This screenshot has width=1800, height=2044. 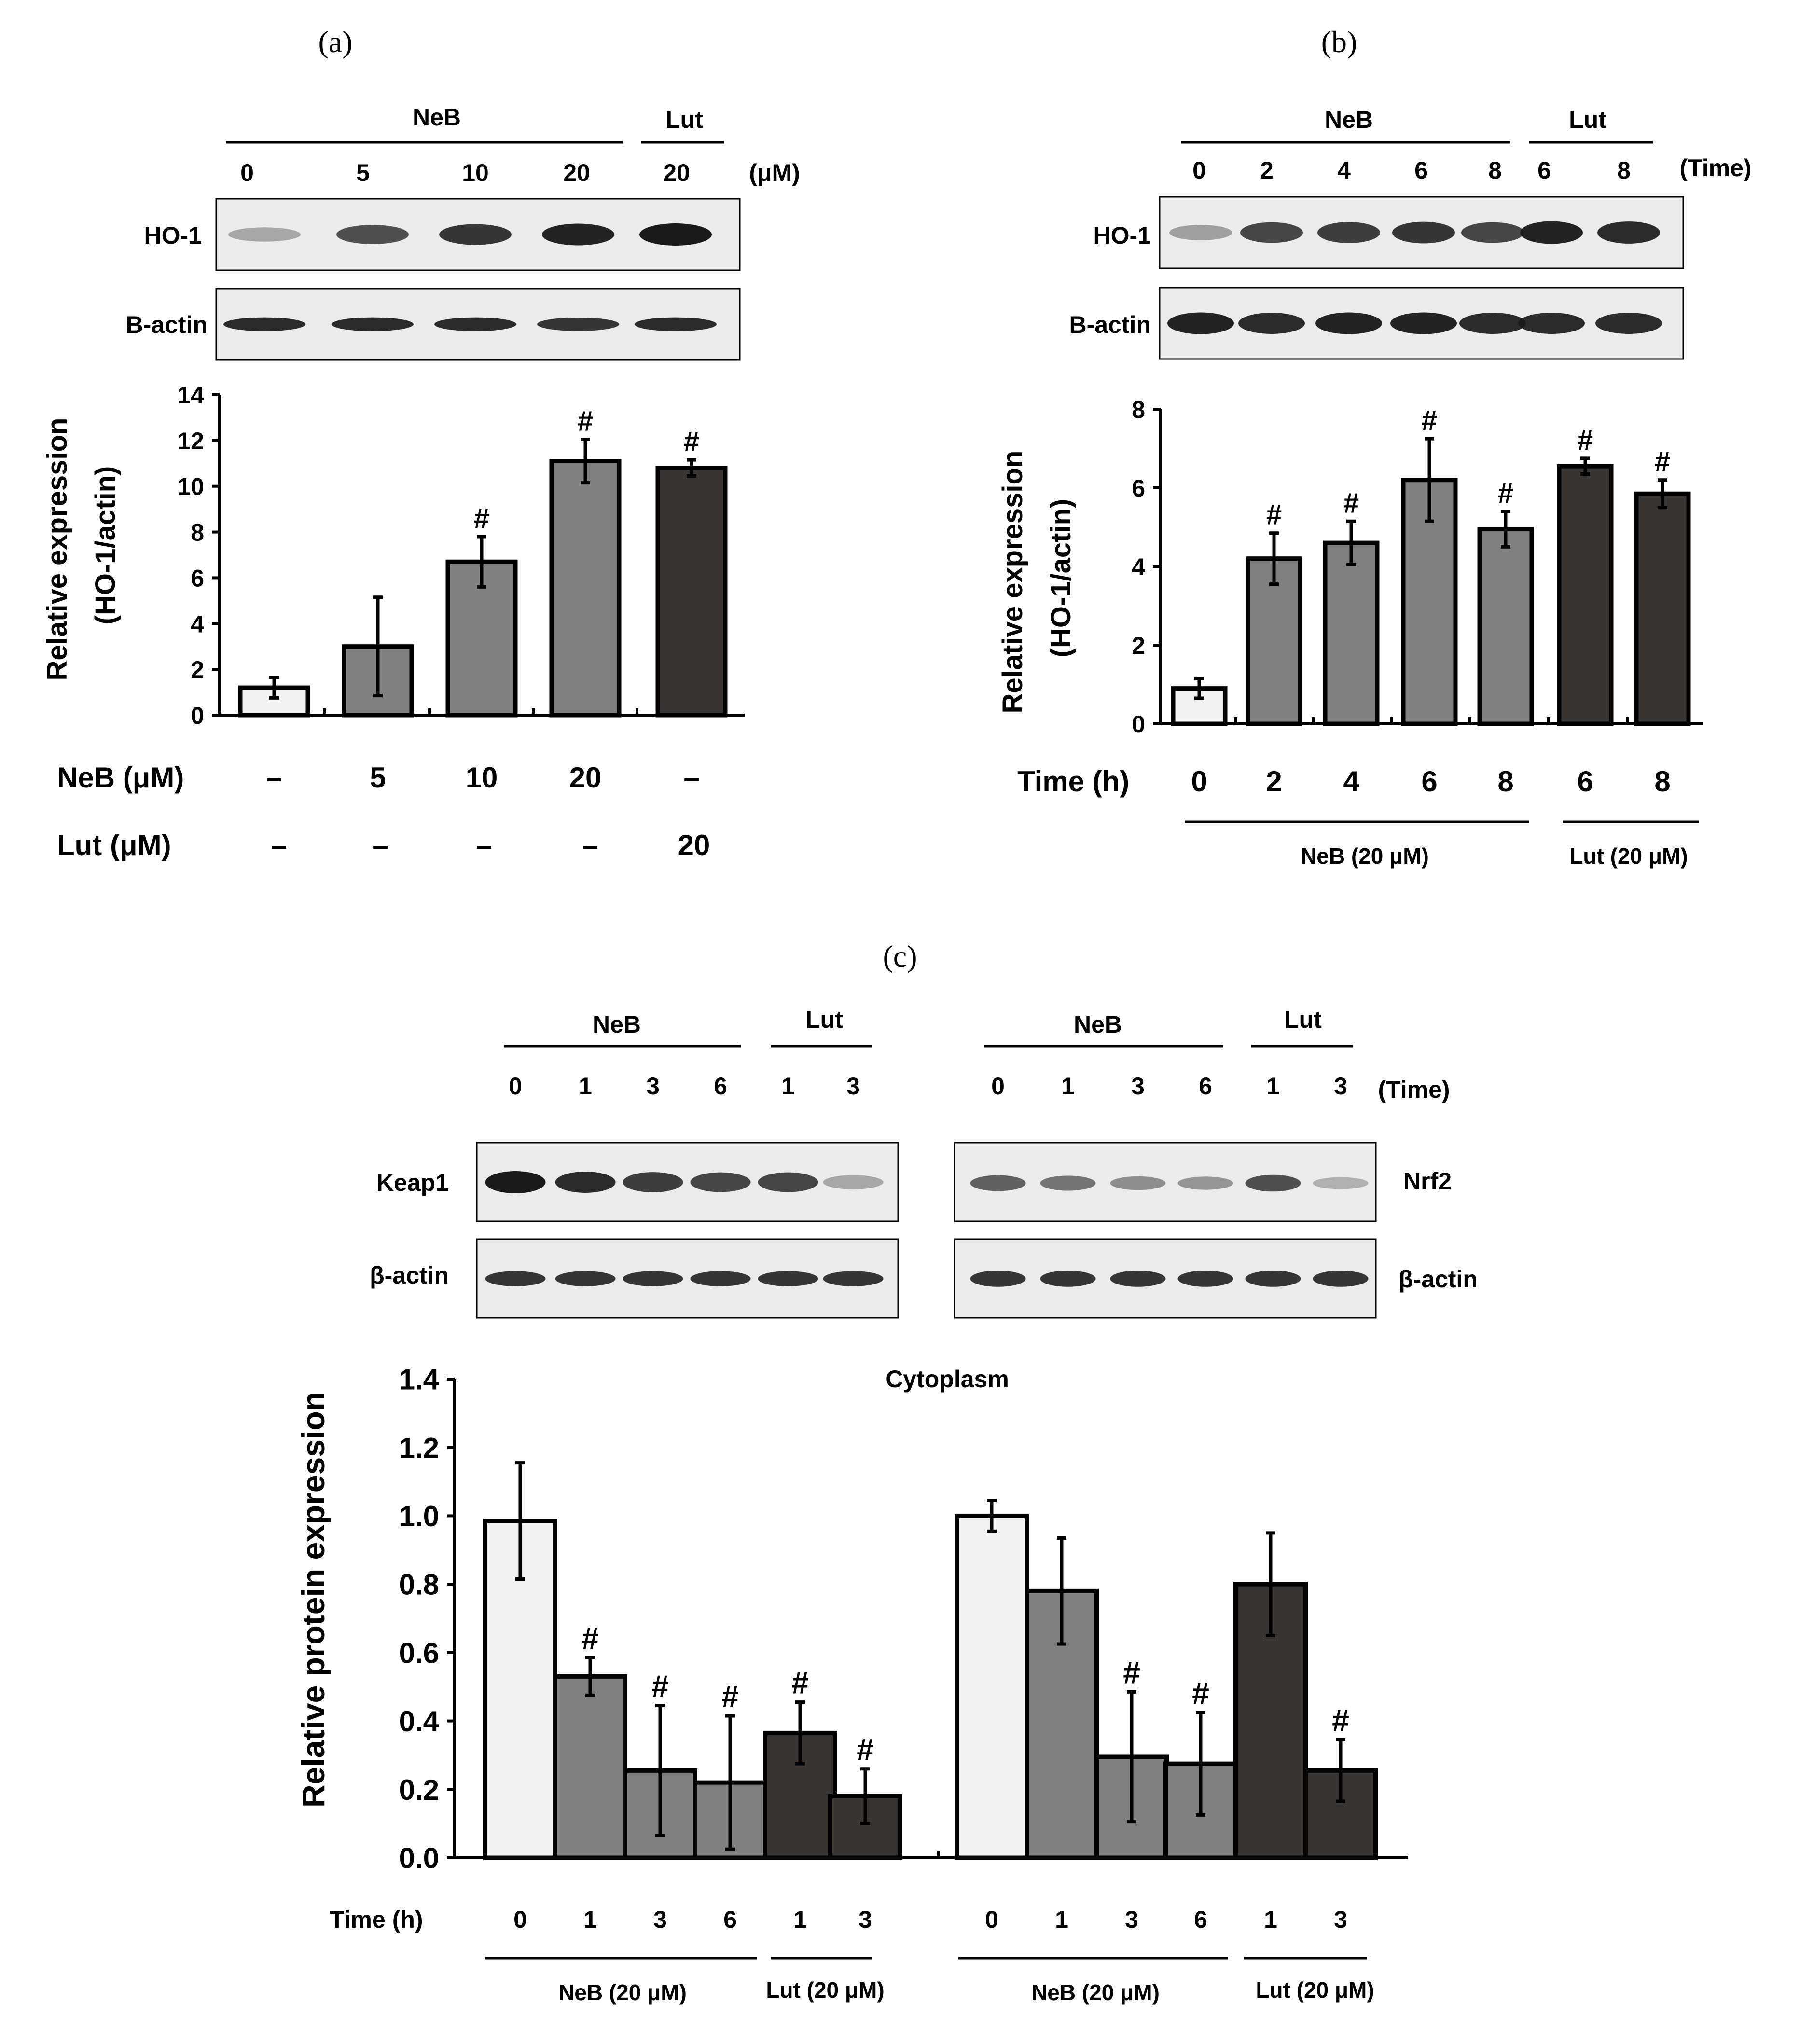 I want to click on chart-c: 0.0 0.2 0.4 0.6 0.8 1.0 1.2 1.4 # # # # # # # #, so click(x=904, y=1619).